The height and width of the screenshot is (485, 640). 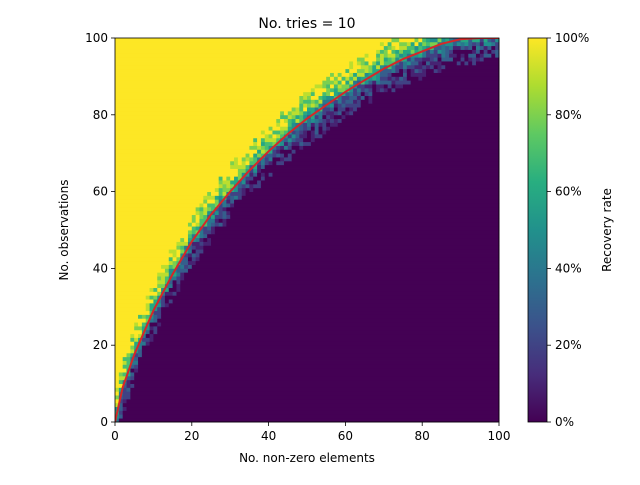 I want to click on x-tick-label: 100, so click(x=499, y=436).